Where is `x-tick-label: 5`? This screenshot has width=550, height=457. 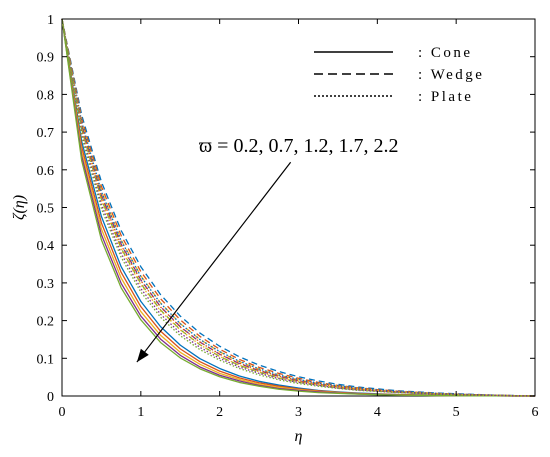 x-tick-label: 5 is located at coordinates (456, 412).